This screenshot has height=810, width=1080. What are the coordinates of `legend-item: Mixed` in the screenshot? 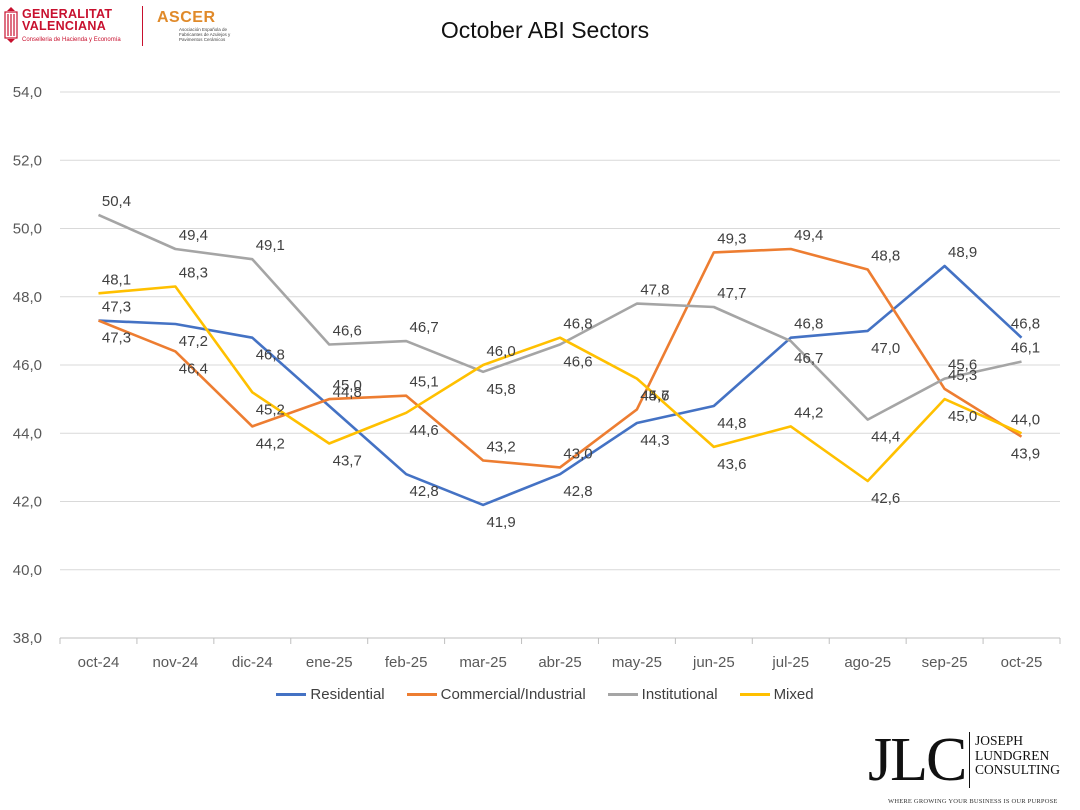 It's located at (776, 694).